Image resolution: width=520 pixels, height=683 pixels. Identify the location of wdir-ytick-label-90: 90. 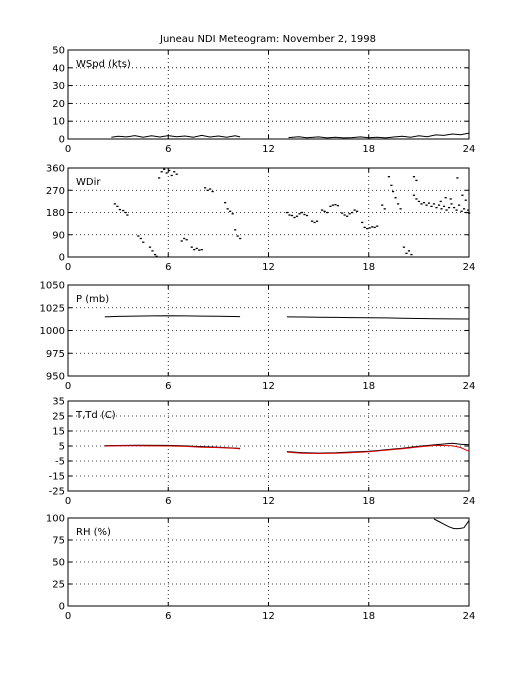
(58, 235).